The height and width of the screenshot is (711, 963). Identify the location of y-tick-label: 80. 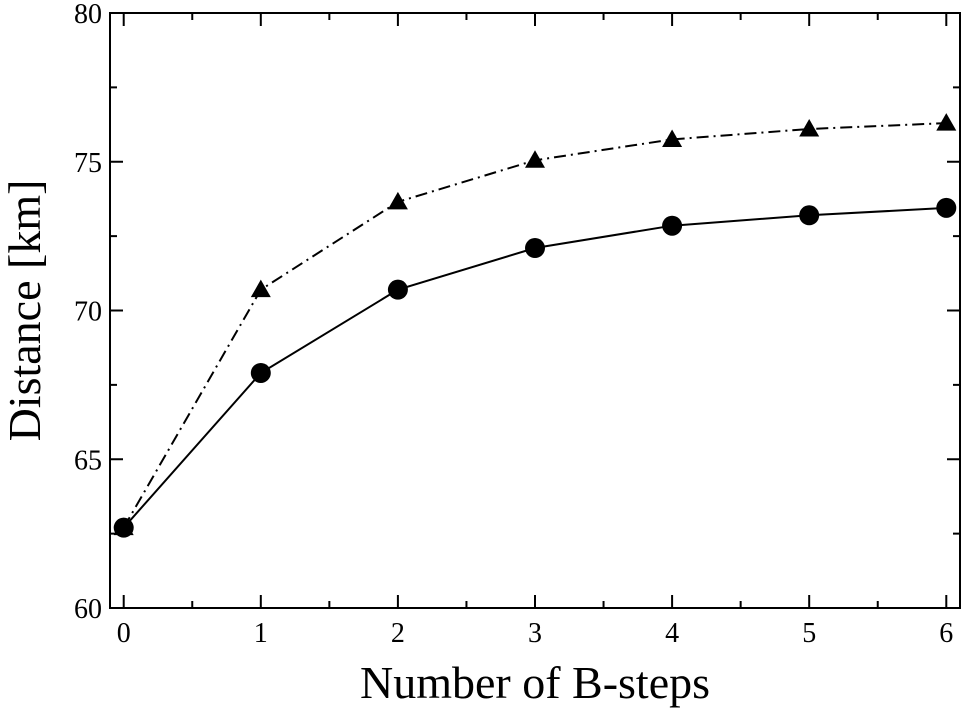
(88, 15).